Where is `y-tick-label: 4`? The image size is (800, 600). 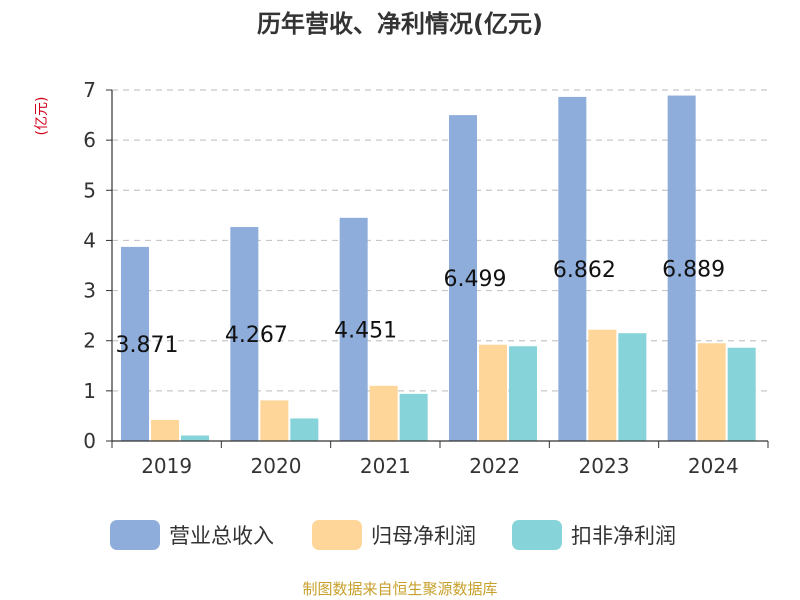
y-tick-label: 4 is located at coordinates (89, 240).